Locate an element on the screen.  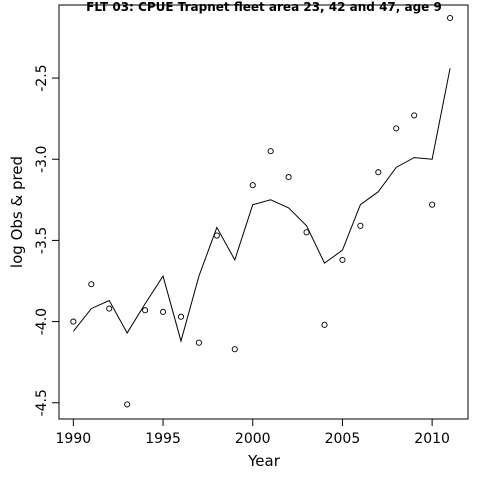
y-tick-label: -3.0 is located at coordinates (42, 159).